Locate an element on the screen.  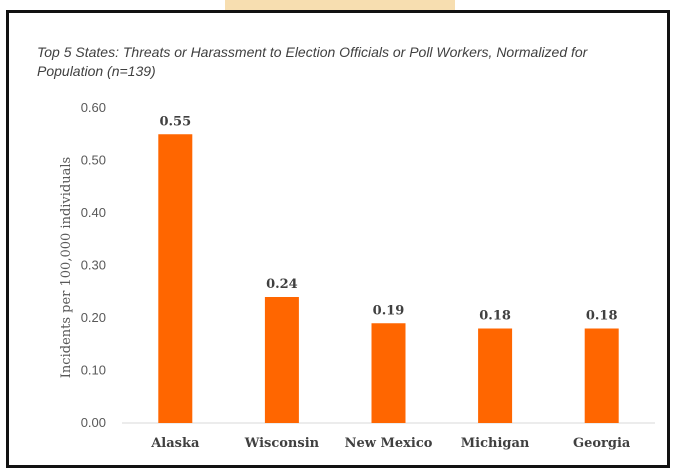
x-category-label: Alaska is located at coordinates (175, 443).